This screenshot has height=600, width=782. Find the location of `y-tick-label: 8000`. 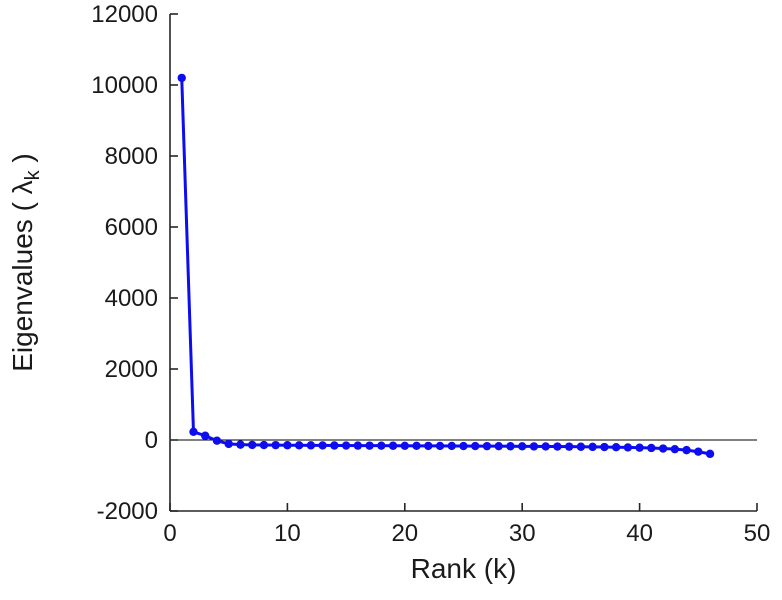

y-tick-label: 8000 is located at coordinates (131, 156).